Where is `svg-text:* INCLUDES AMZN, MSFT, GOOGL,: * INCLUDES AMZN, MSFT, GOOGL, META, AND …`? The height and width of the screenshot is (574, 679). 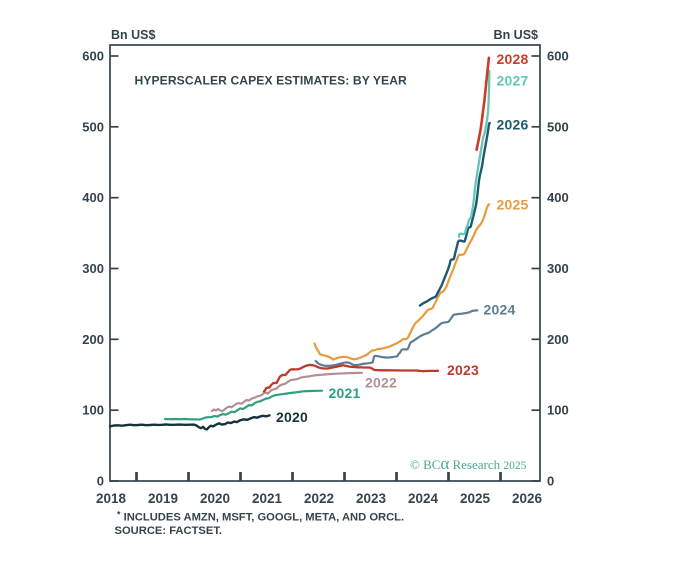
svg-text:* INCLUDES AMZN, MSFT, GOOGL,: * INCLUDES AMZN, MSFT, GOOGL, META, AND … is located at coordinates (260, 517).